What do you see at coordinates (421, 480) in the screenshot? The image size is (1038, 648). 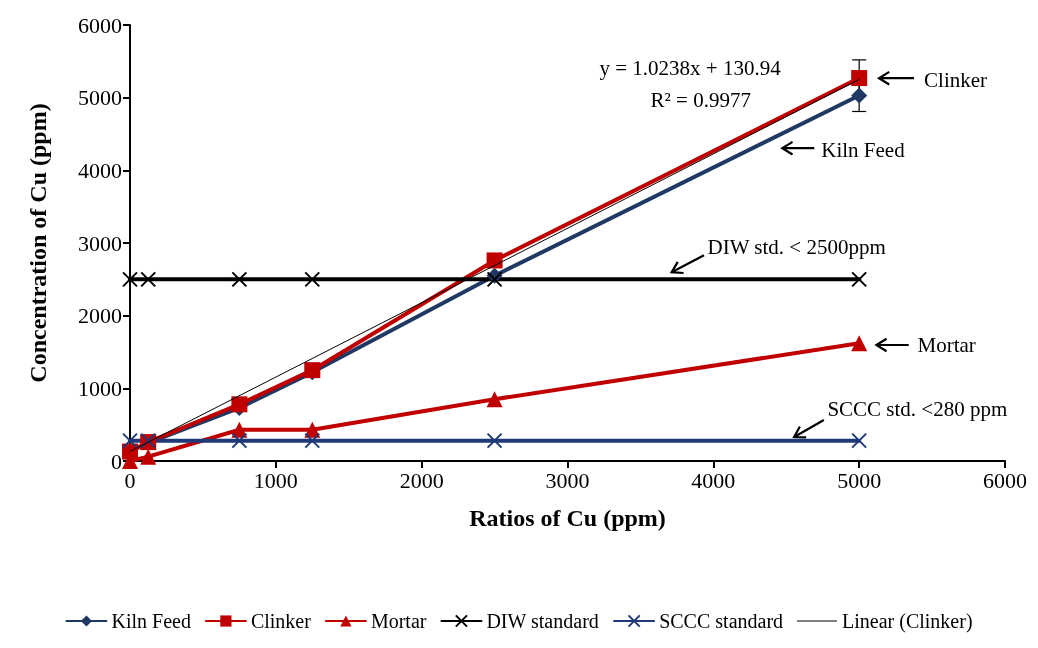 I see `x-tick-label: 2000` at bounding box center [421, 480].